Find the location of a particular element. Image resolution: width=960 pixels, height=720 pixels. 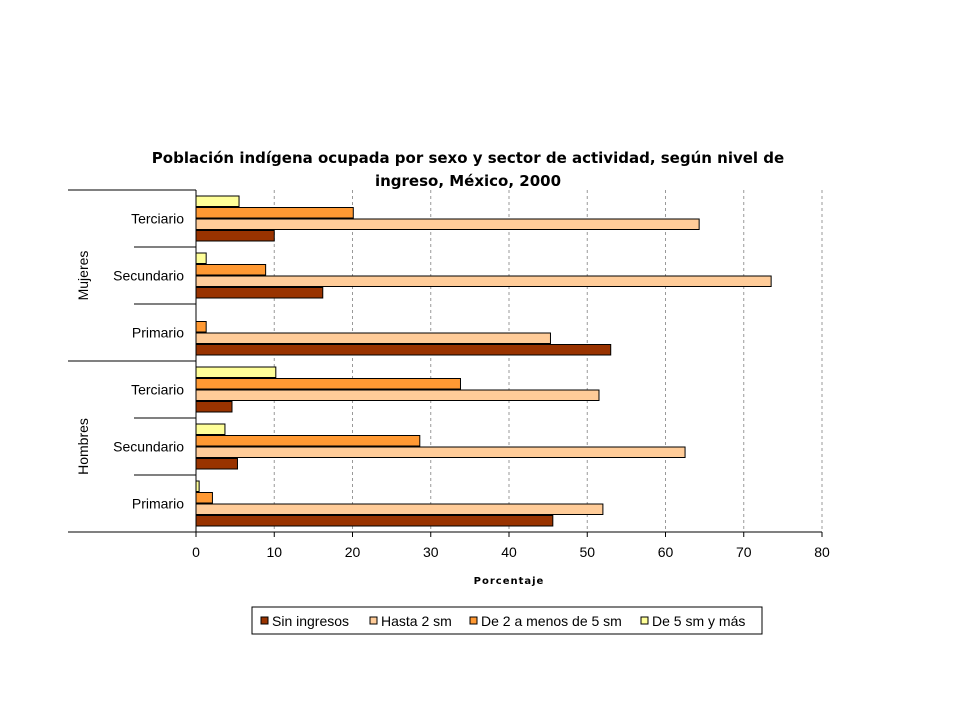

legend-label: De 2 a menos de 5 sm is located at coordinates (551, 621).